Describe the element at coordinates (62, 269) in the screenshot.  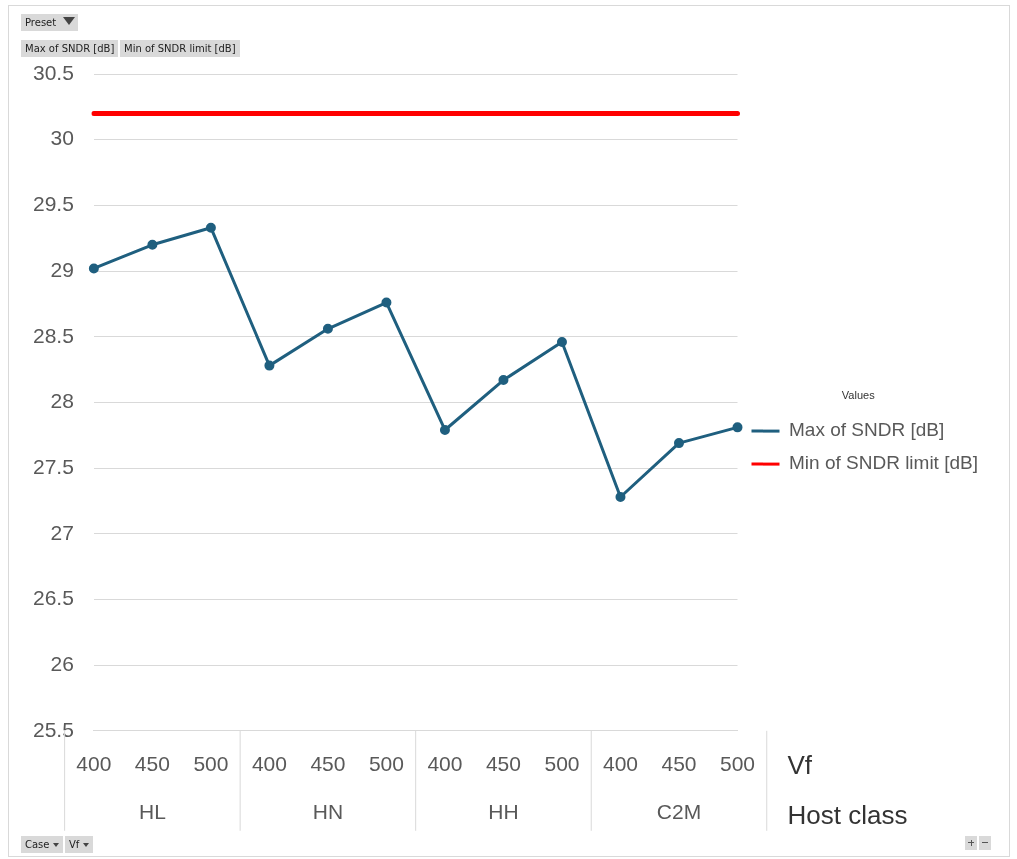
I see `y-tick-label: 29` at that location.